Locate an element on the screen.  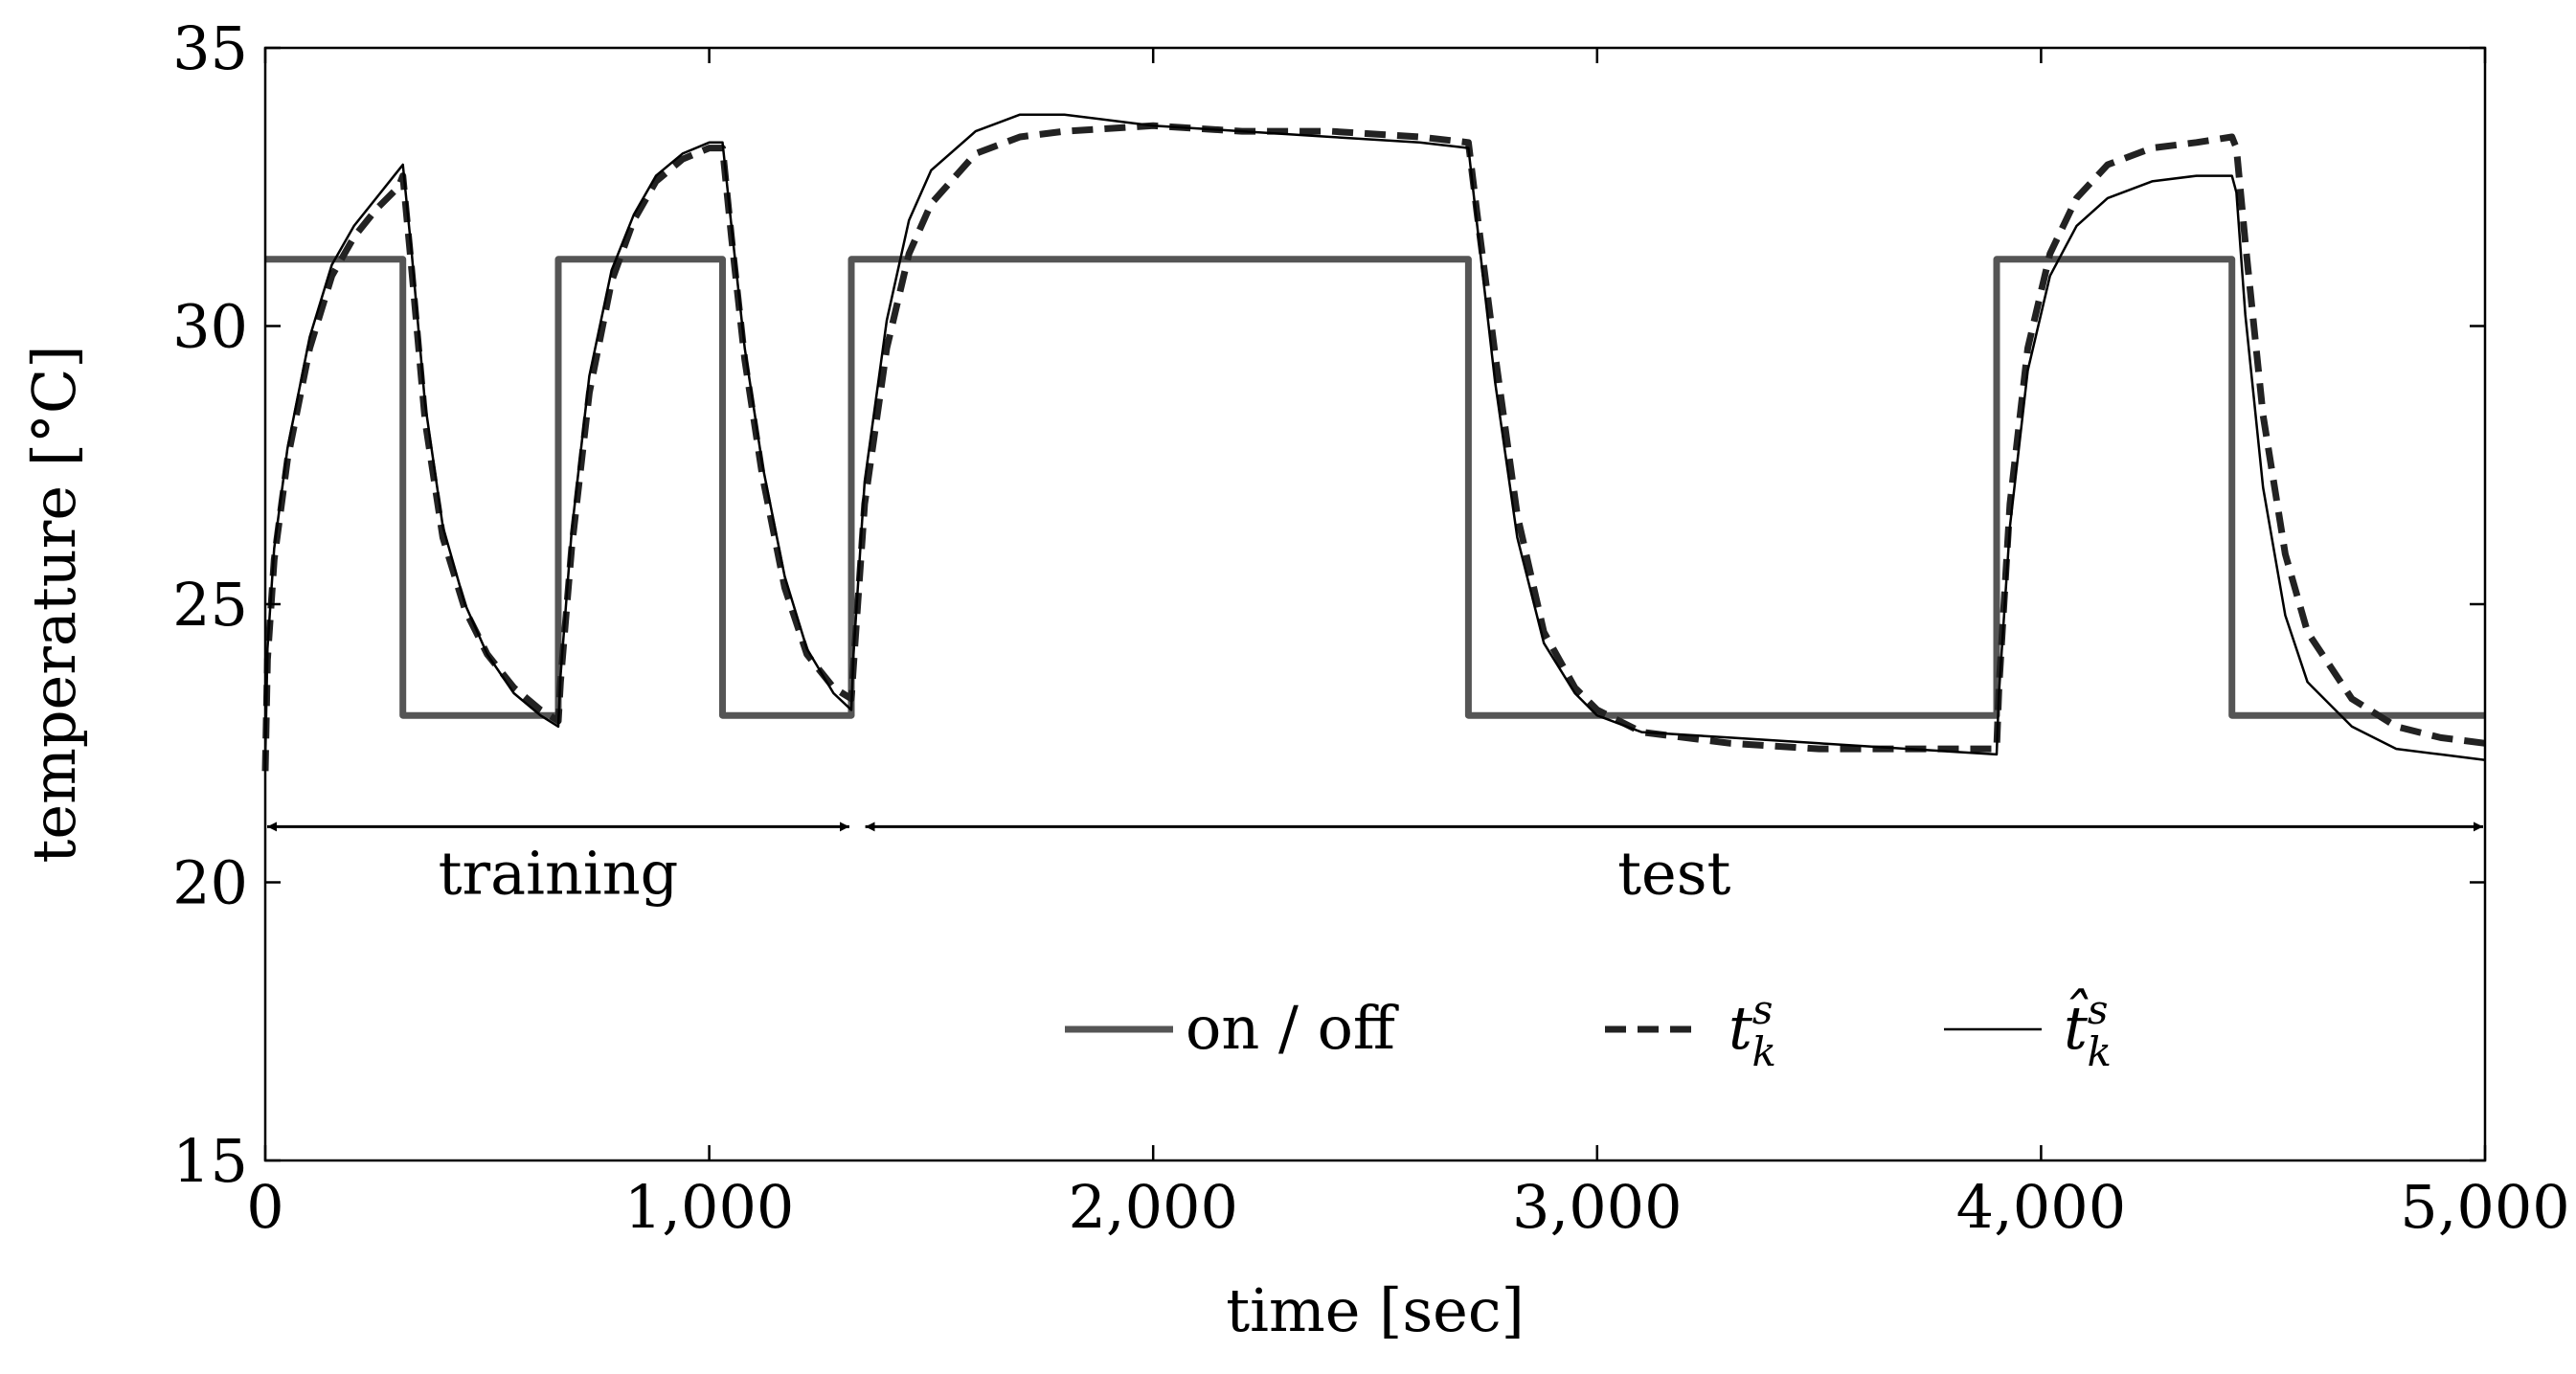
y-tick-label: 25 is located at coordinates (210, 605).